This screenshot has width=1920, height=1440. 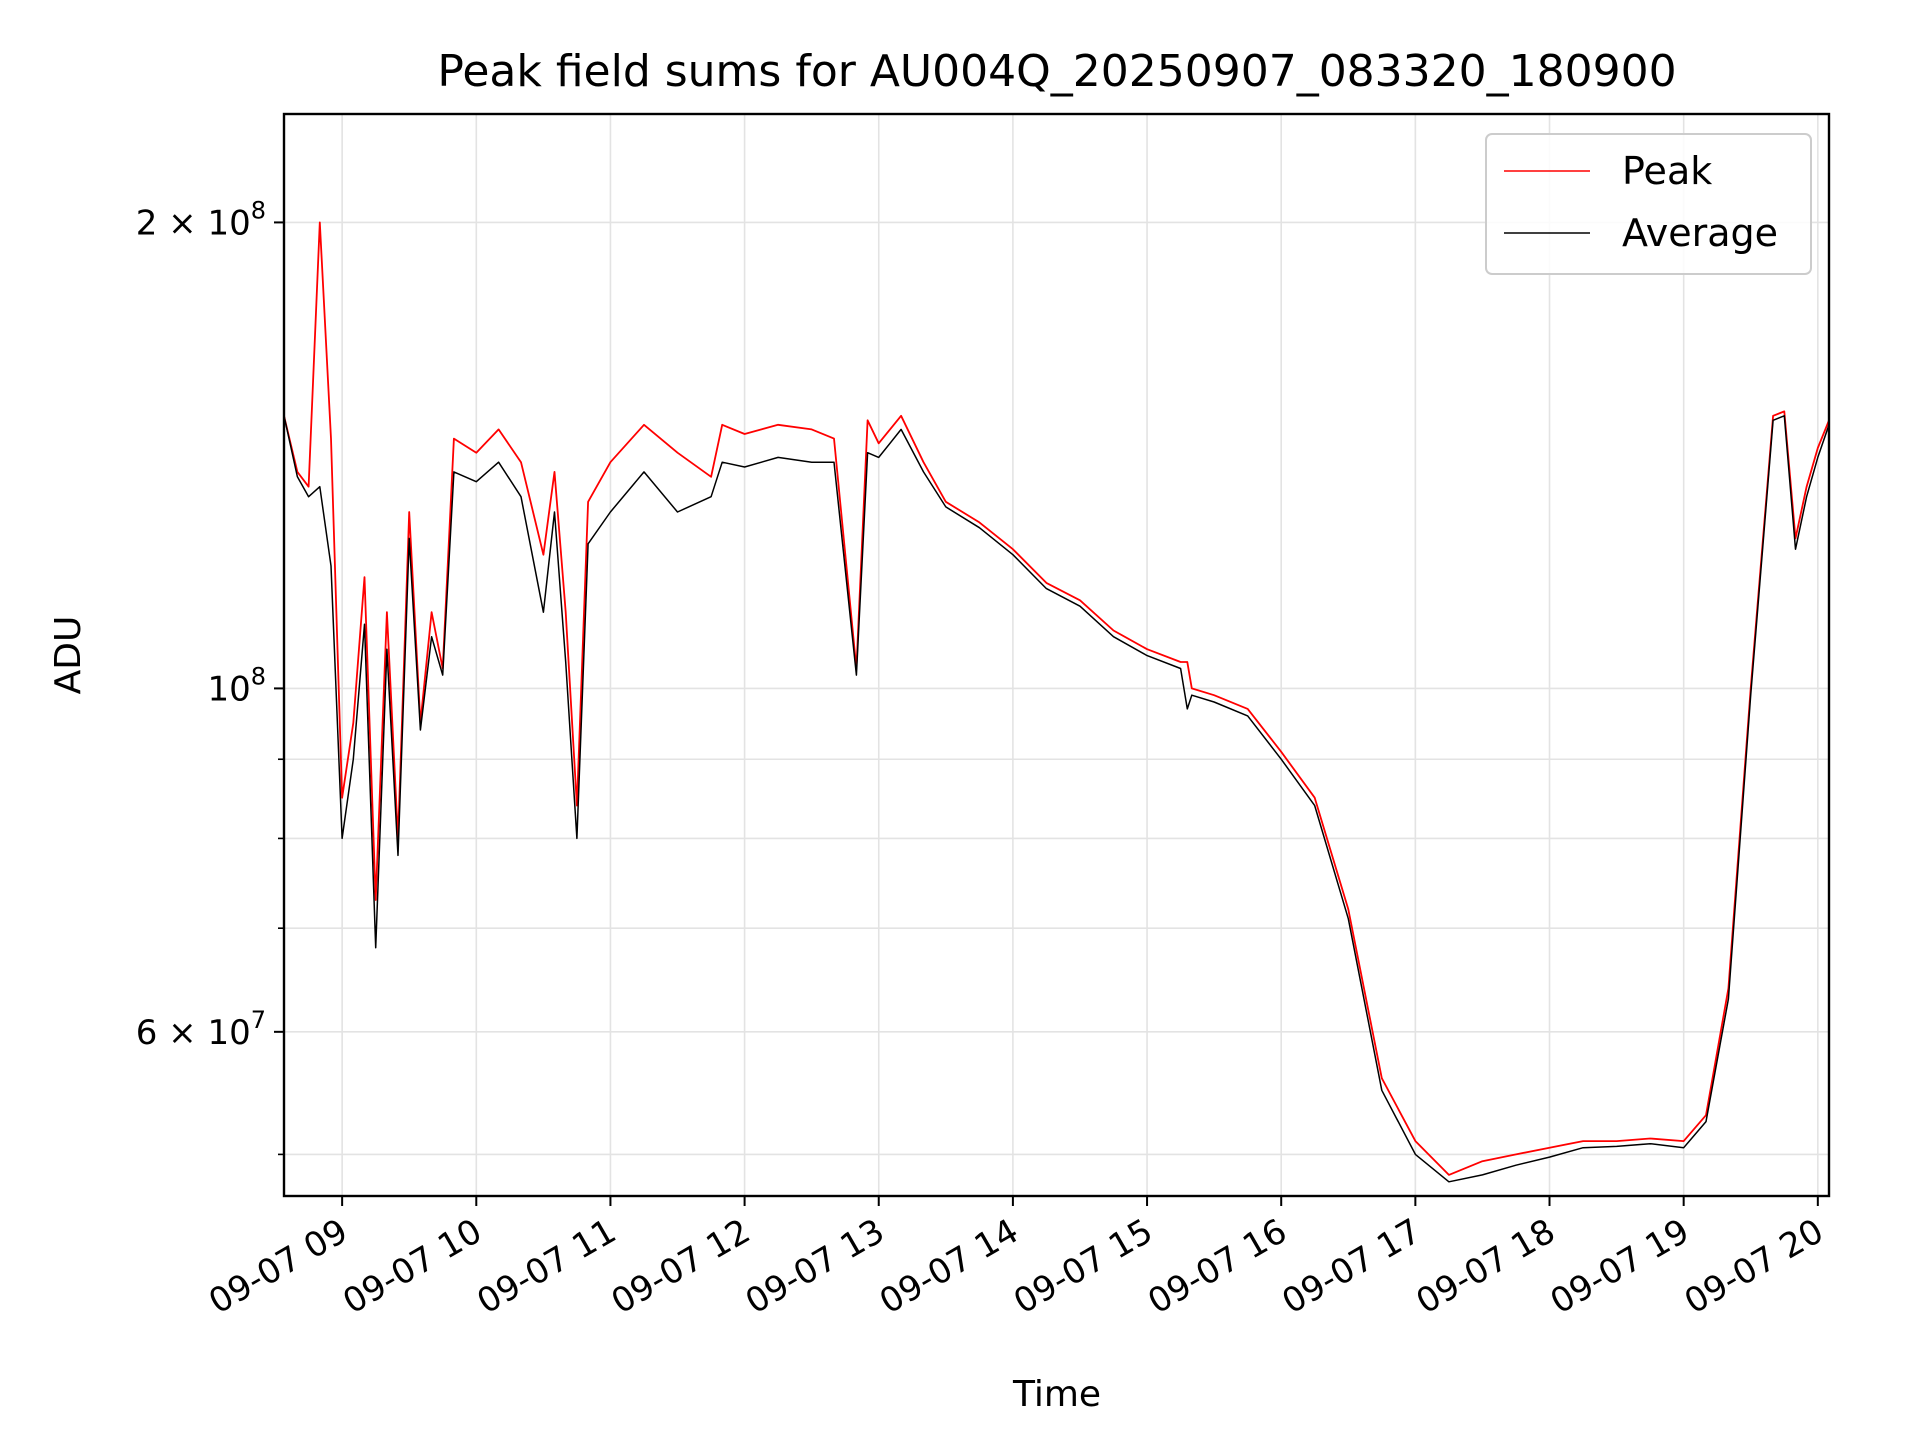 What do you see at coordinates (1056, 1394) in the screenshot?
I see `x-axis-label: Time` at bounding box center [1056, 1394].